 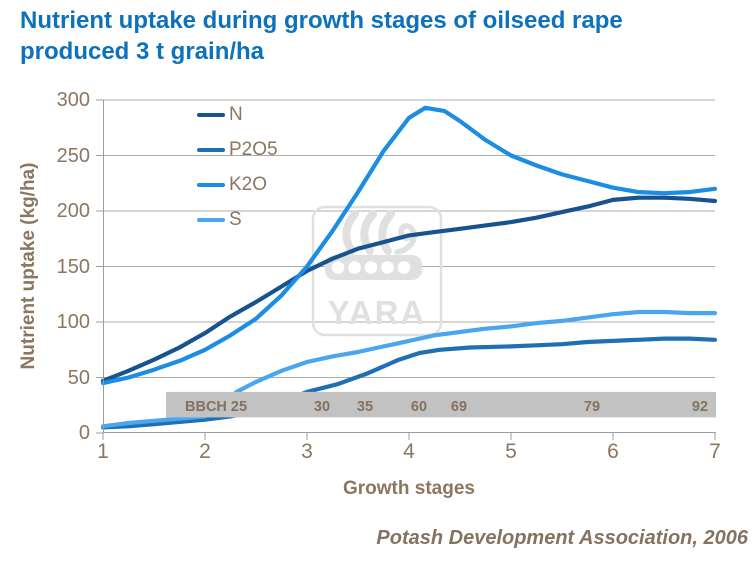 What do you see at coordinates (248, 184) in the screenshot?
I see `legend-label: K2O` at bounding box center [248, 184].